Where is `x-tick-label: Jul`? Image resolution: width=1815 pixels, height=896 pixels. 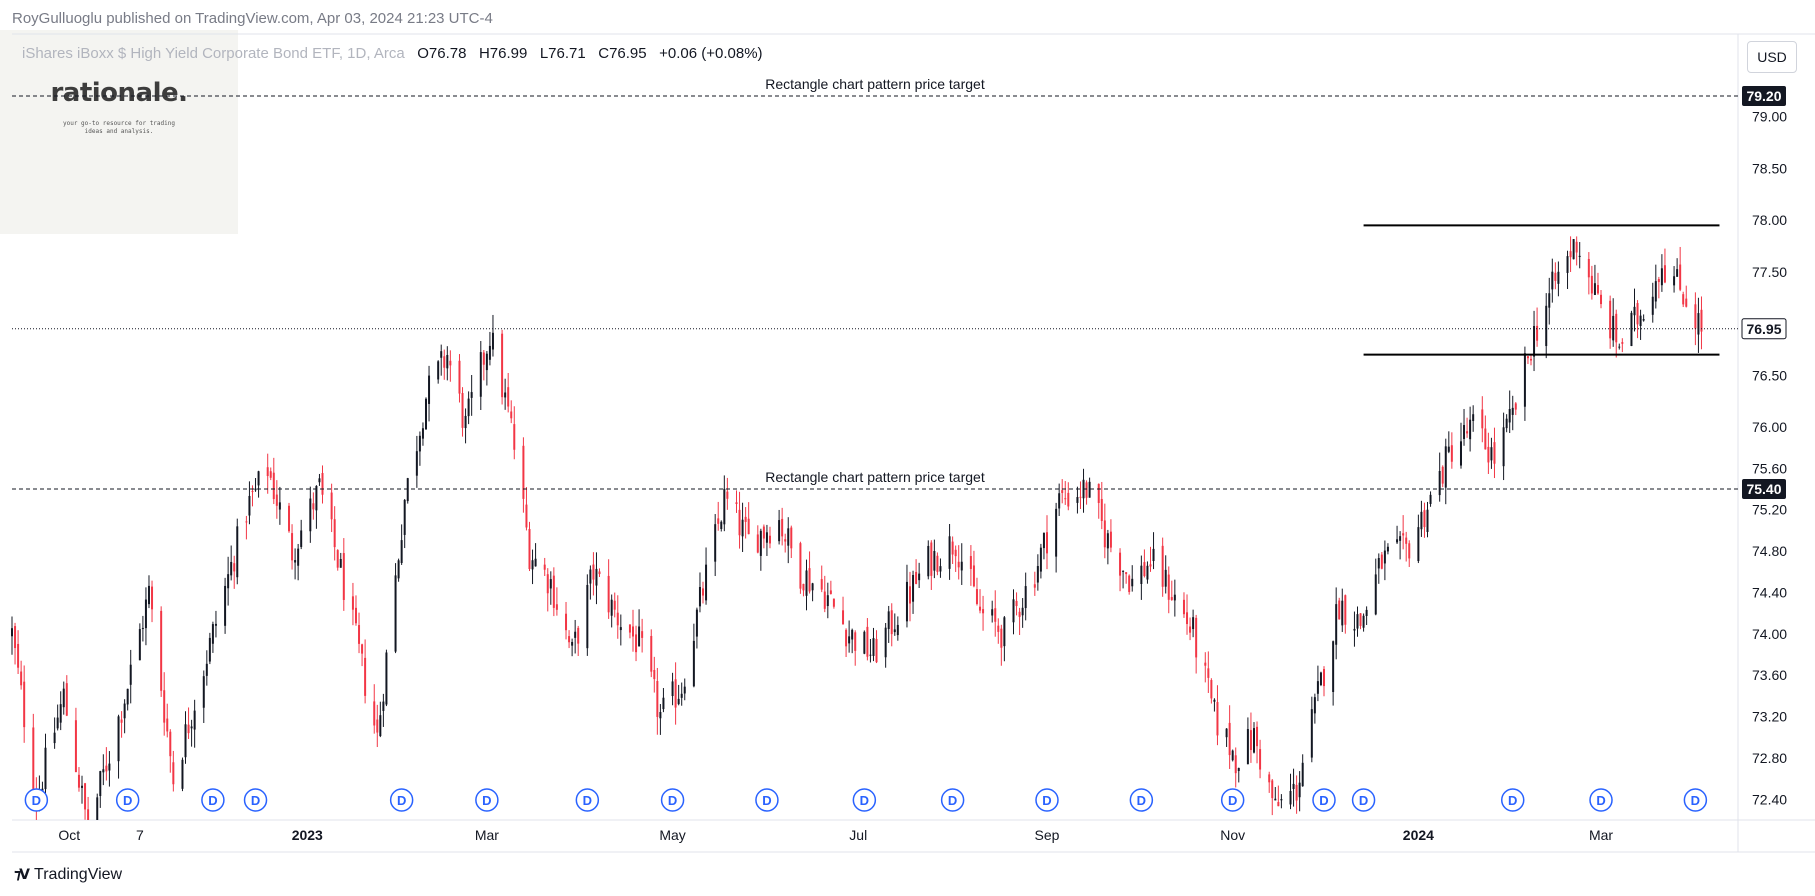
x-tick-label: Jul is located at coordinates (858, 835).